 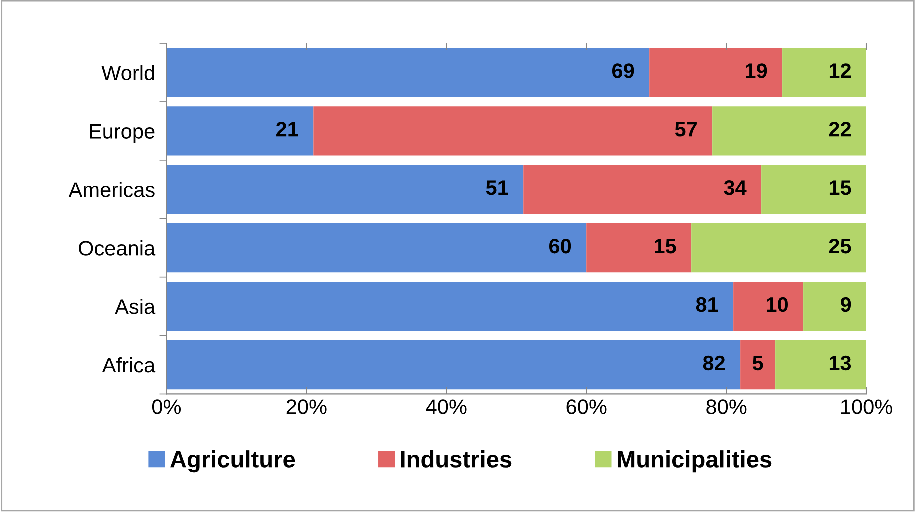 What do you see at coordinates (117, 248) in the screenshot?
I see `y-tick-label: Oceania` at bounding box center [117, 248].